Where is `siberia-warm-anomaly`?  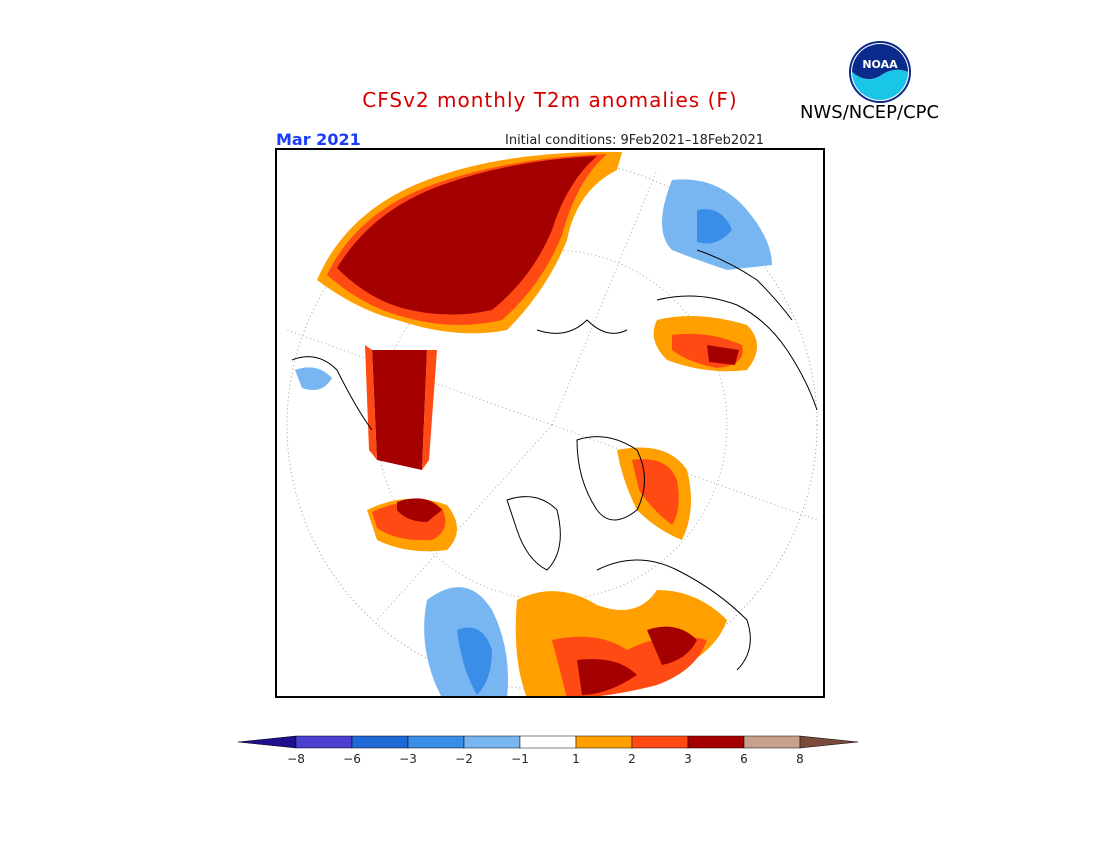 siberia-warm-anomaly is located at coordinates (469, 310).